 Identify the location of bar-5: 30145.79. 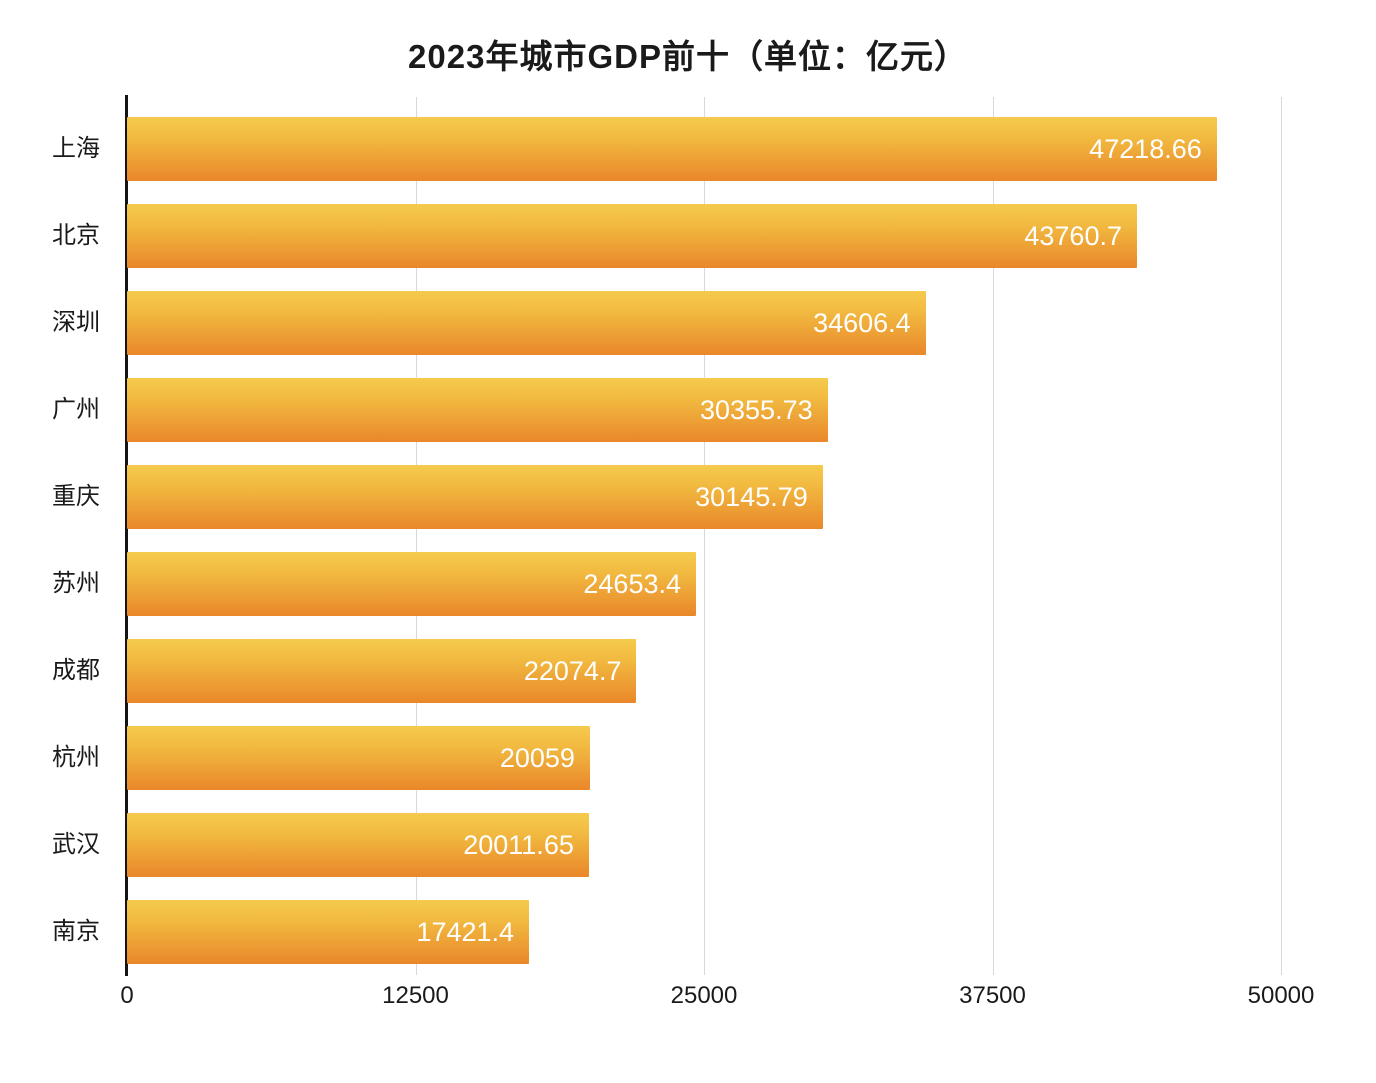
(475, 497).